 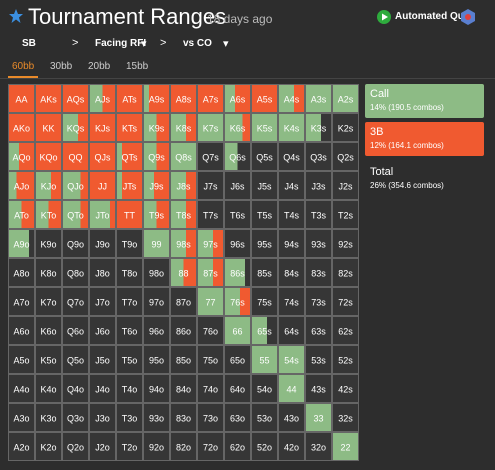 I want to click on position-select: SB, so click(x=29, y=43).